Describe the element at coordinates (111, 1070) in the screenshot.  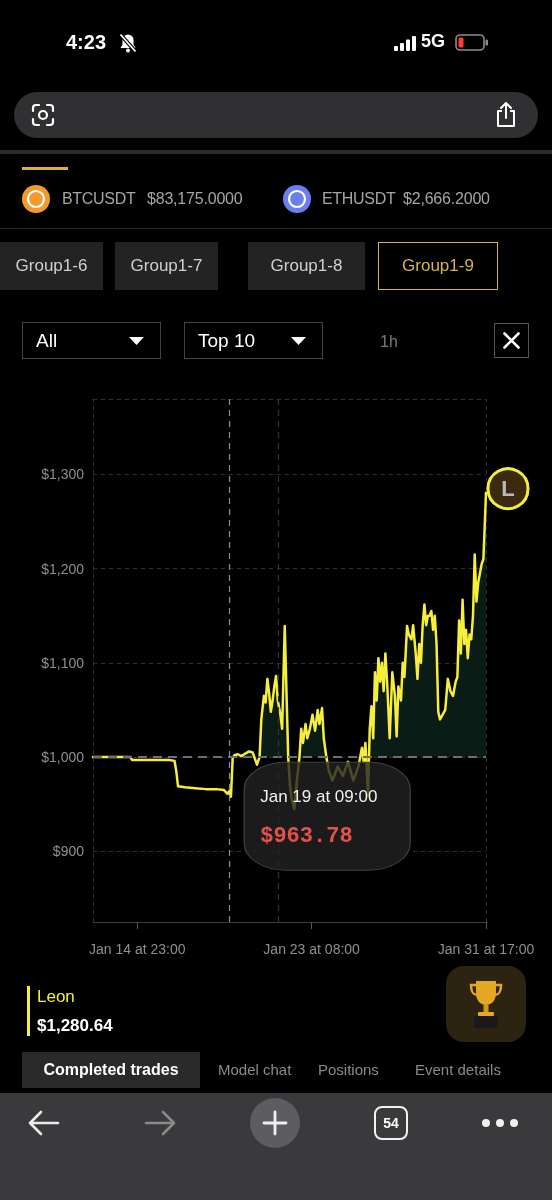
I see `tab-button: Completed trades` at that location.